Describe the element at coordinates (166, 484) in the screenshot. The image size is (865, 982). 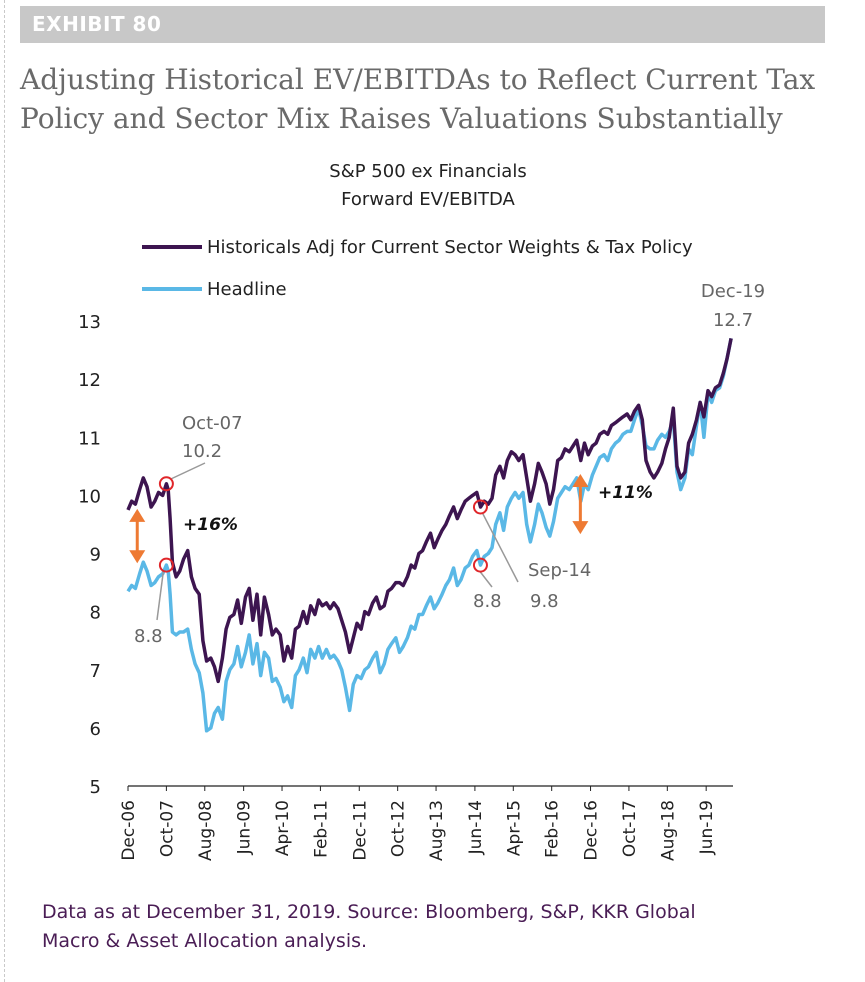
I see `marker-oct07-adjusted` at that location.